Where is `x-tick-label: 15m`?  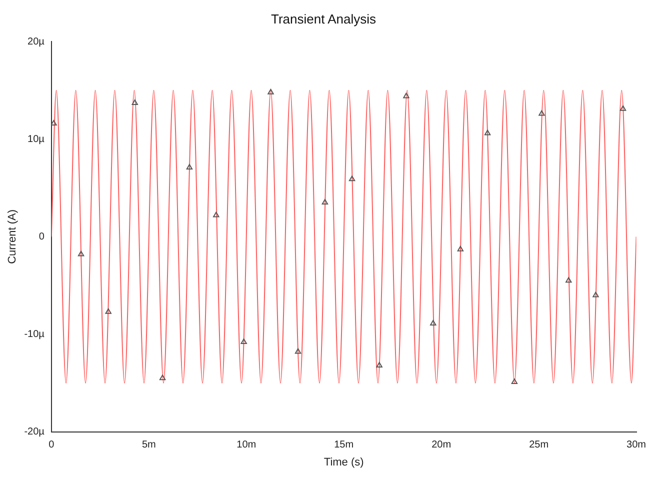
x-tick-label: 15m is located at coordinates (344, 445).